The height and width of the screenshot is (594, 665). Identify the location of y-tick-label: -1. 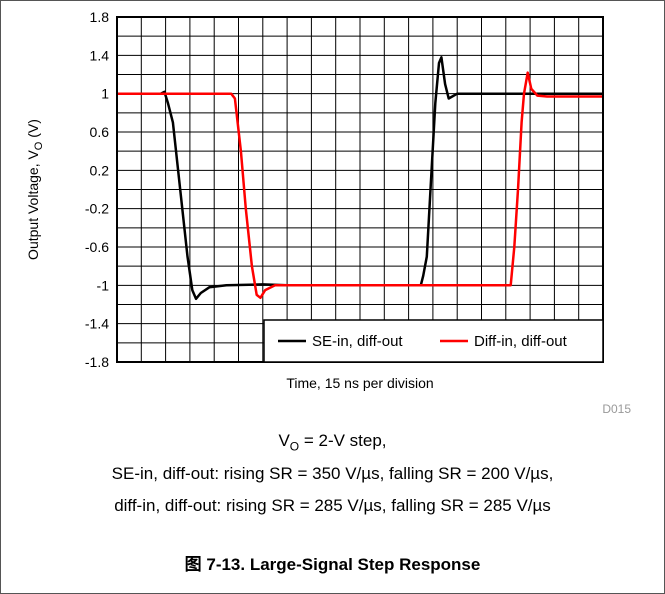
(103, 285).